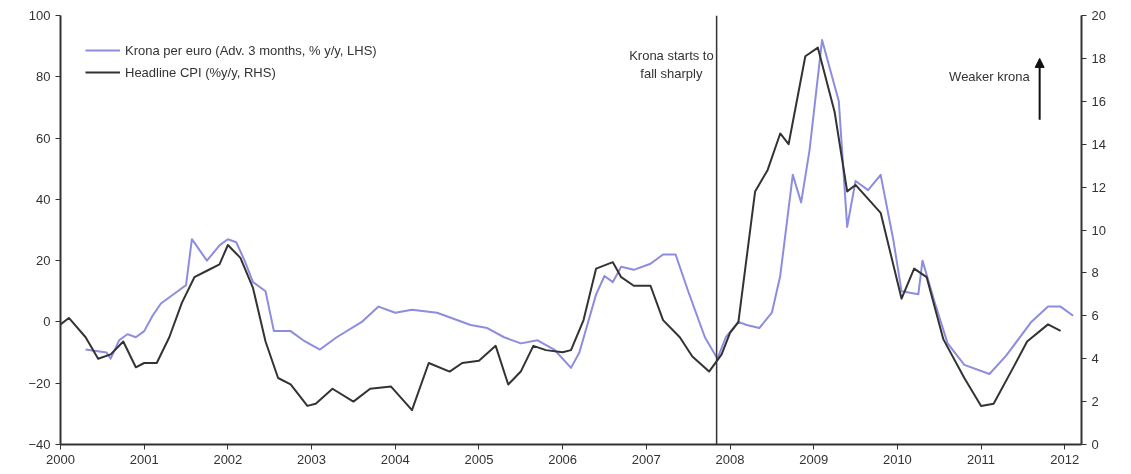  I want to click on x-tick-label: 2011, so click(981, 459).